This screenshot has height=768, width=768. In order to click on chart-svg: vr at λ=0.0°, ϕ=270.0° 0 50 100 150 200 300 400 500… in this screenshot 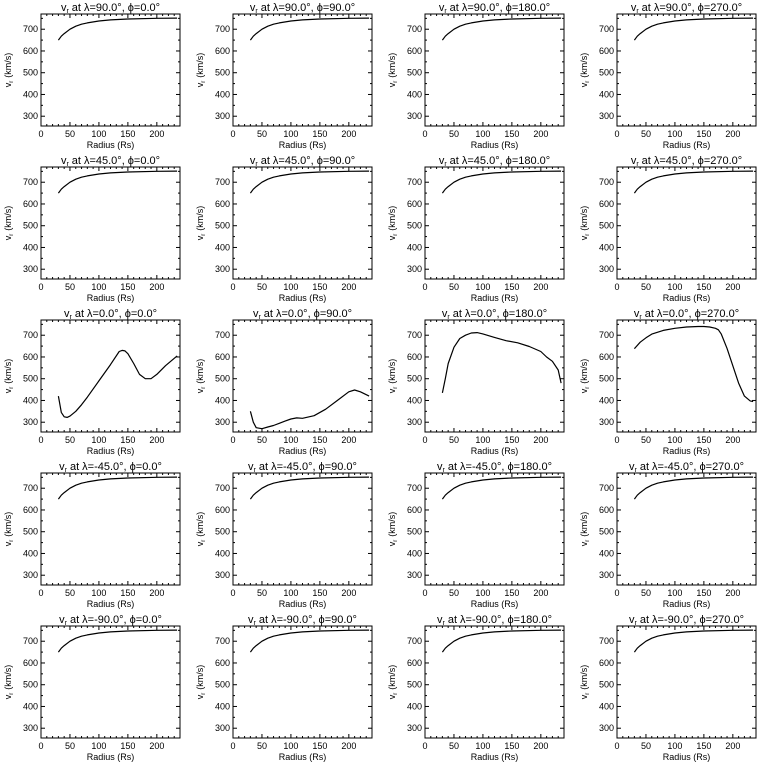, I will do `click(668, 382)`.